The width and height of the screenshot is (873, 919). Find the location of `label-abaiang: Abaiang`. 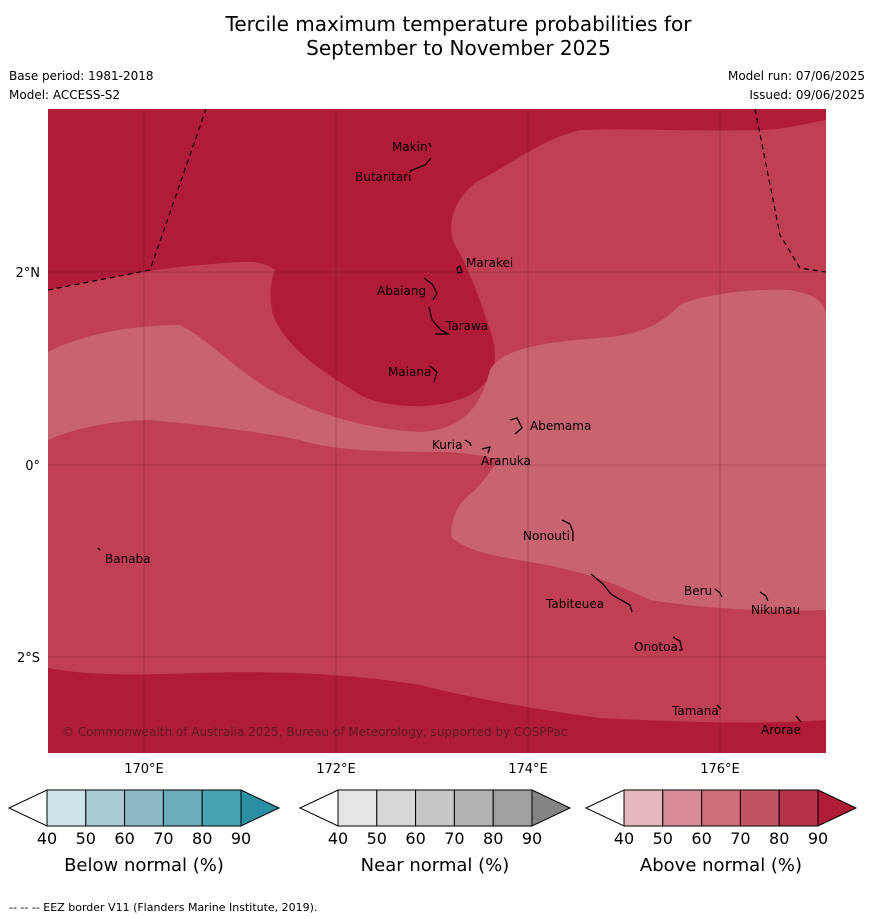

label-abaiang: Abaiang is located at coordinates (401, 291).